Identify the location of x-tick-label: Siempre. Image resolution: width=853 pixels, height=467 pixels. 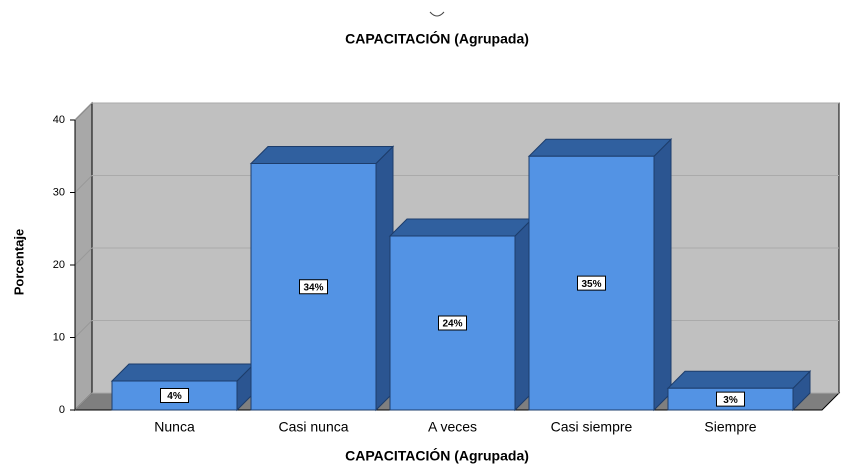
(730, 427).